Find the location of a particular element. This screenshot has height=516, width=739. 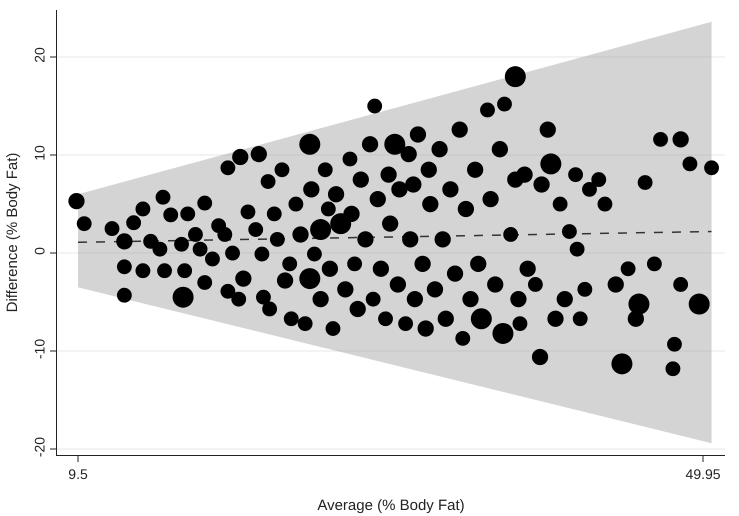

y-tick-label: 10 is located at coordinates (39, 152).